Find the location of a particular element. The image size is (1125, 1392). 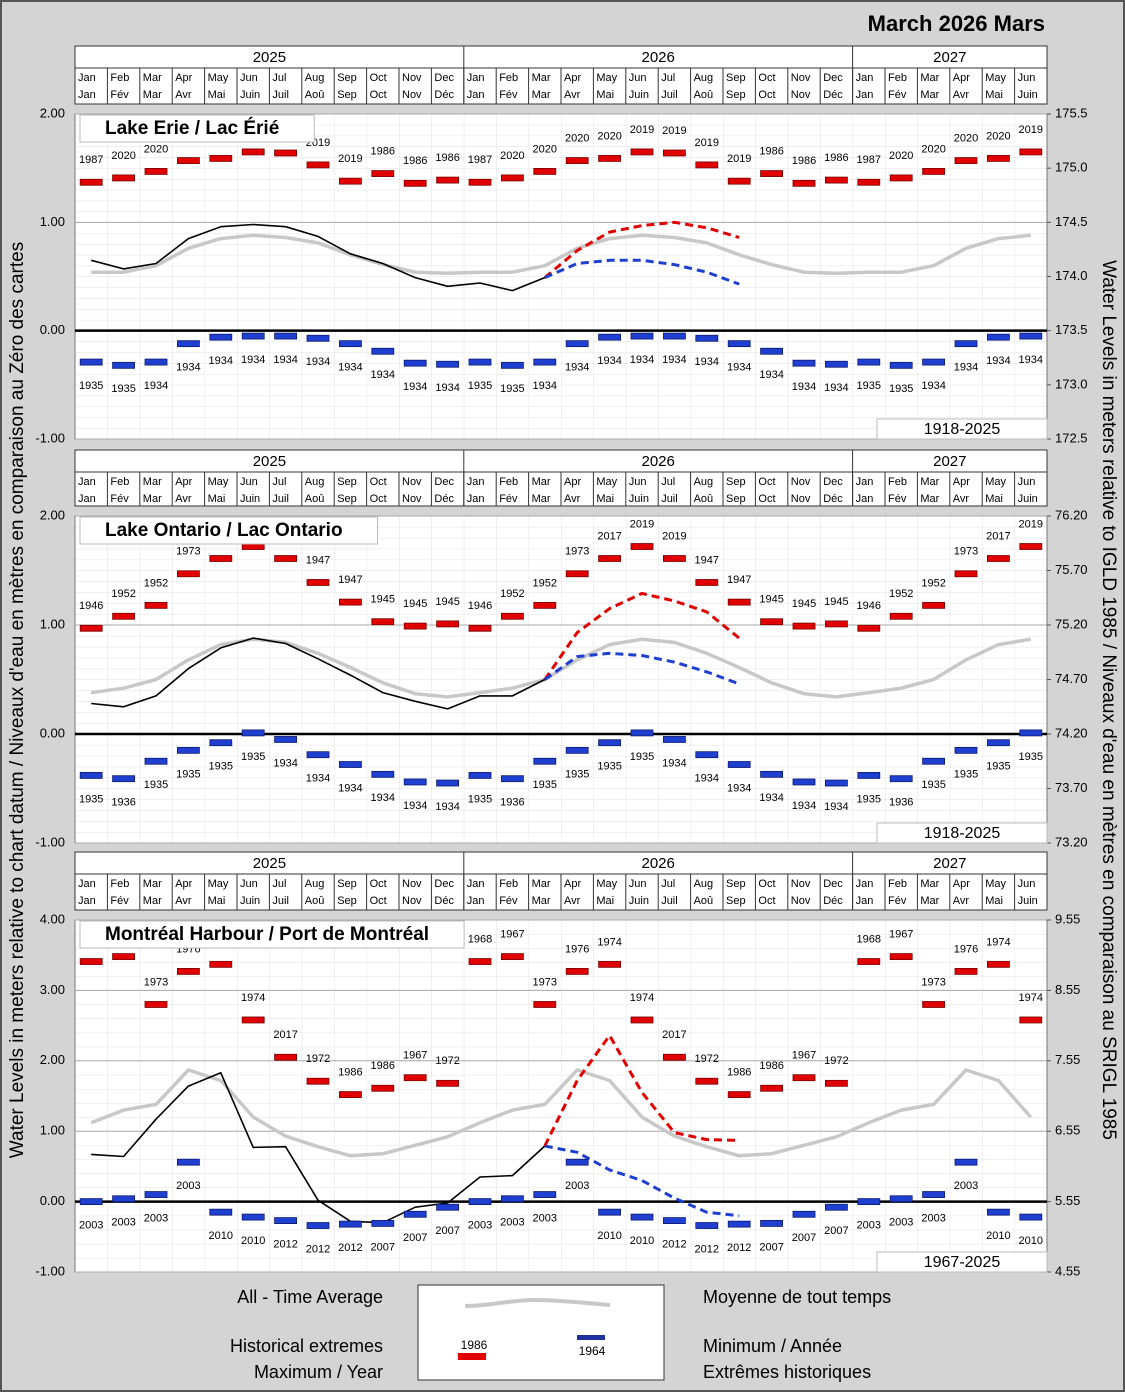

month-label-fr: Jan is located at coordinates (865, 901).